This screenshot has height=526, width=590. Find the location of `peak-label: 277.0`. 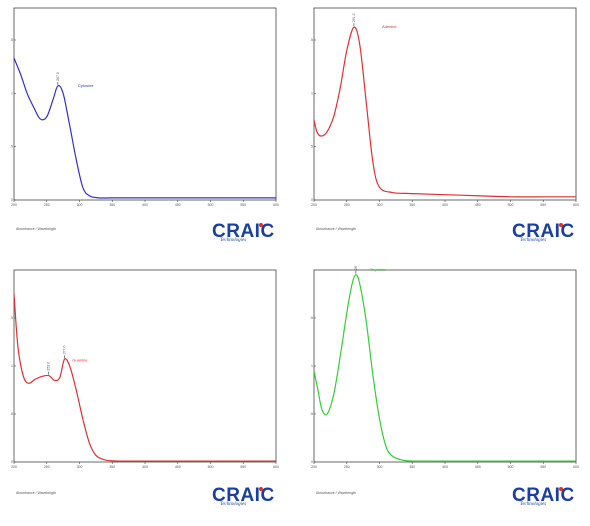

peak-label: 277.0 is located at coordinates (64, 349).